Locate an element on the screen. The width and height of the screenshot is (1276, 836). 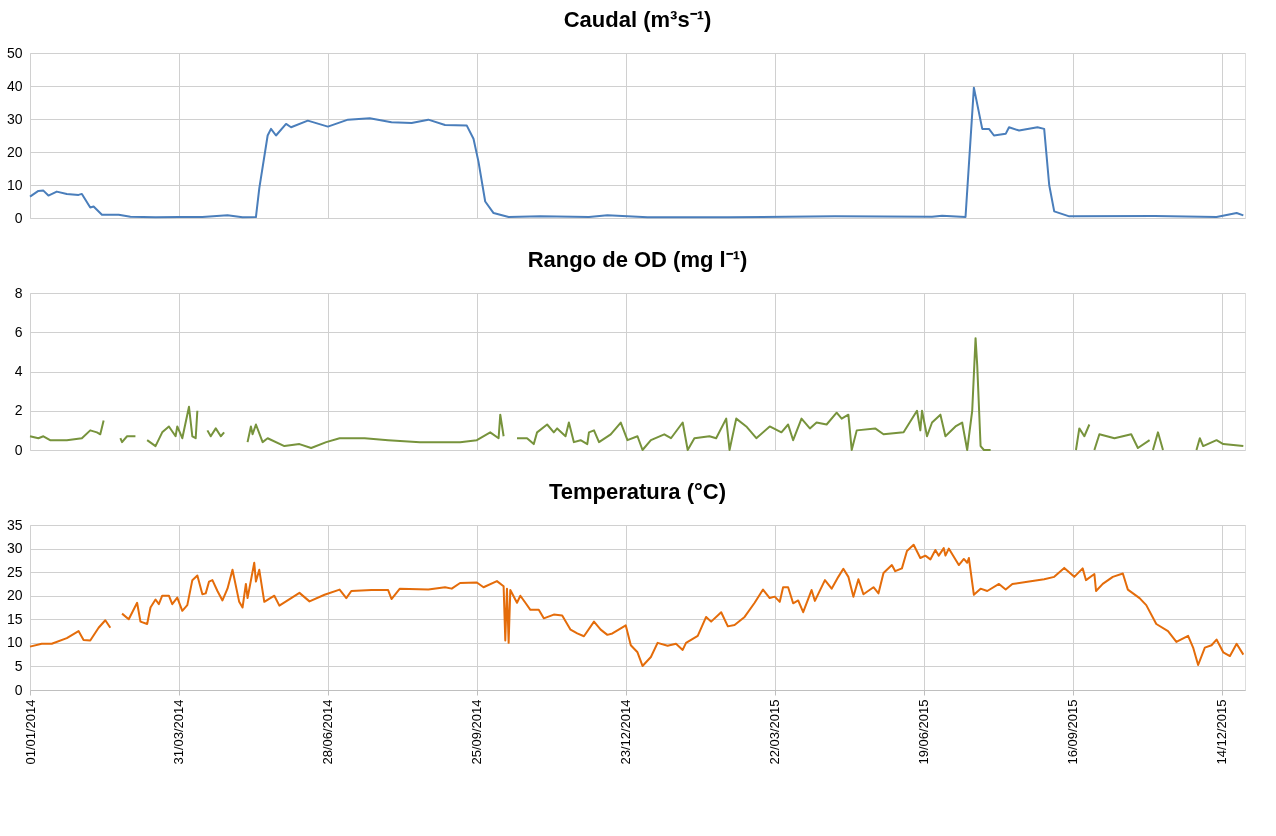
x-tick-label: 23/12/2014 is located at coordinates (626, 732).